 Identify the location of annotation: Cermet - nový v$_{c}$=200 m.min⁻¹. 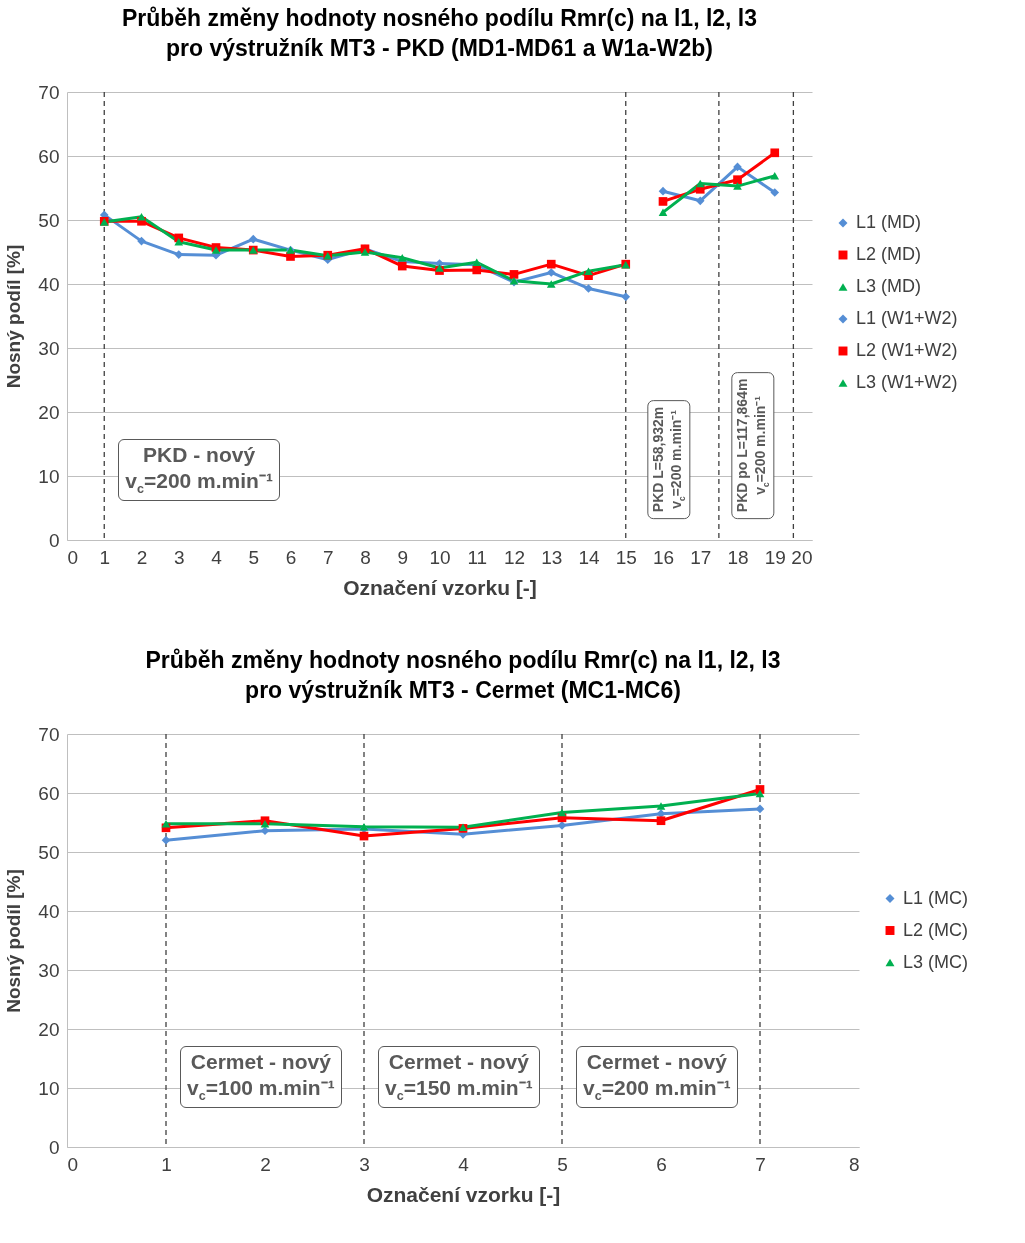
(657, 1077).